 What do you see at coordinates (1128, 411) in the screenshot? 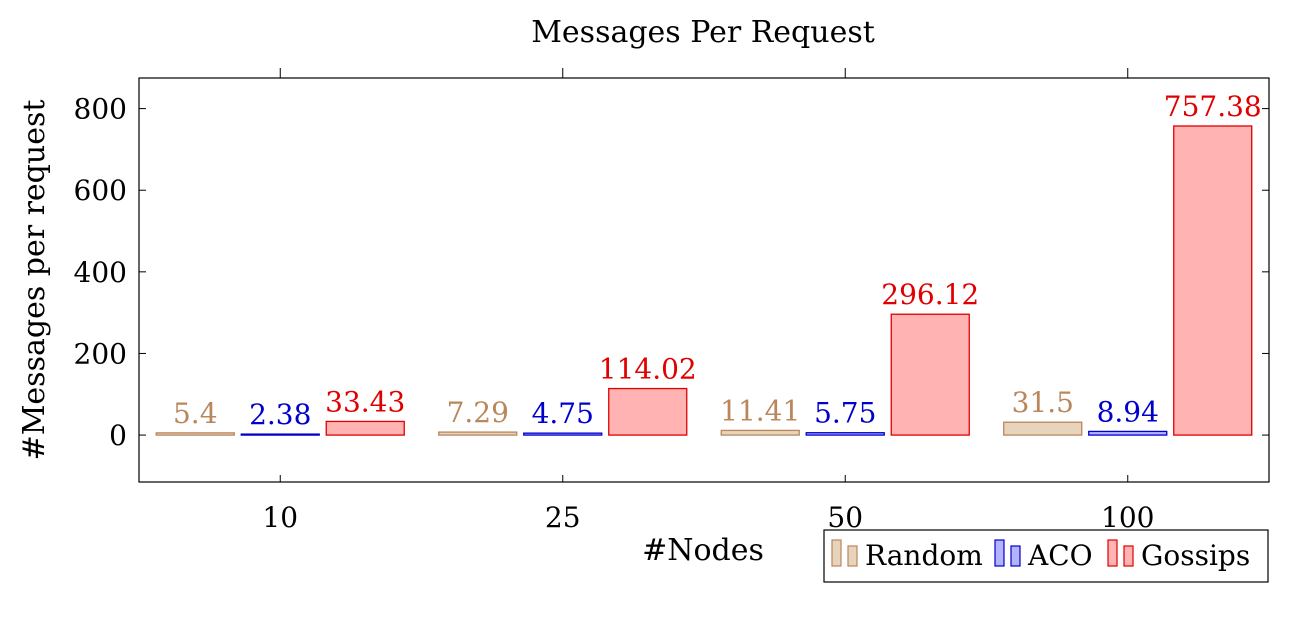
I see `data-label-aco-100: 8.94` at bounding box center [1128, 411].